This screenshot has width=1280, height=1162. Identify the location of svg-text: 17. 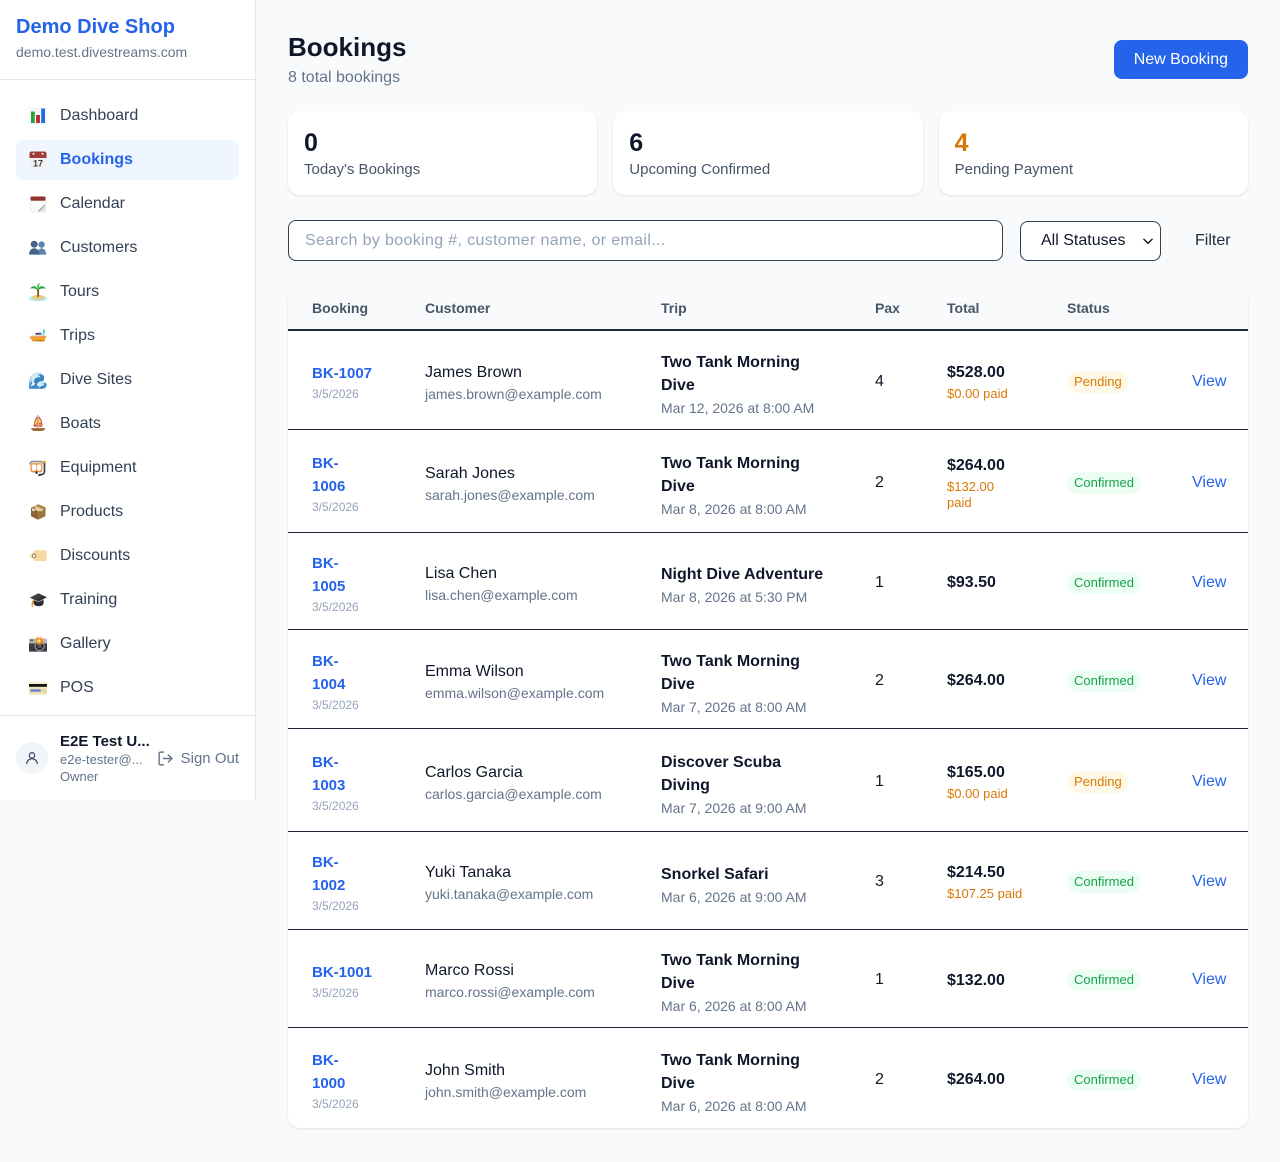
(38, 163).